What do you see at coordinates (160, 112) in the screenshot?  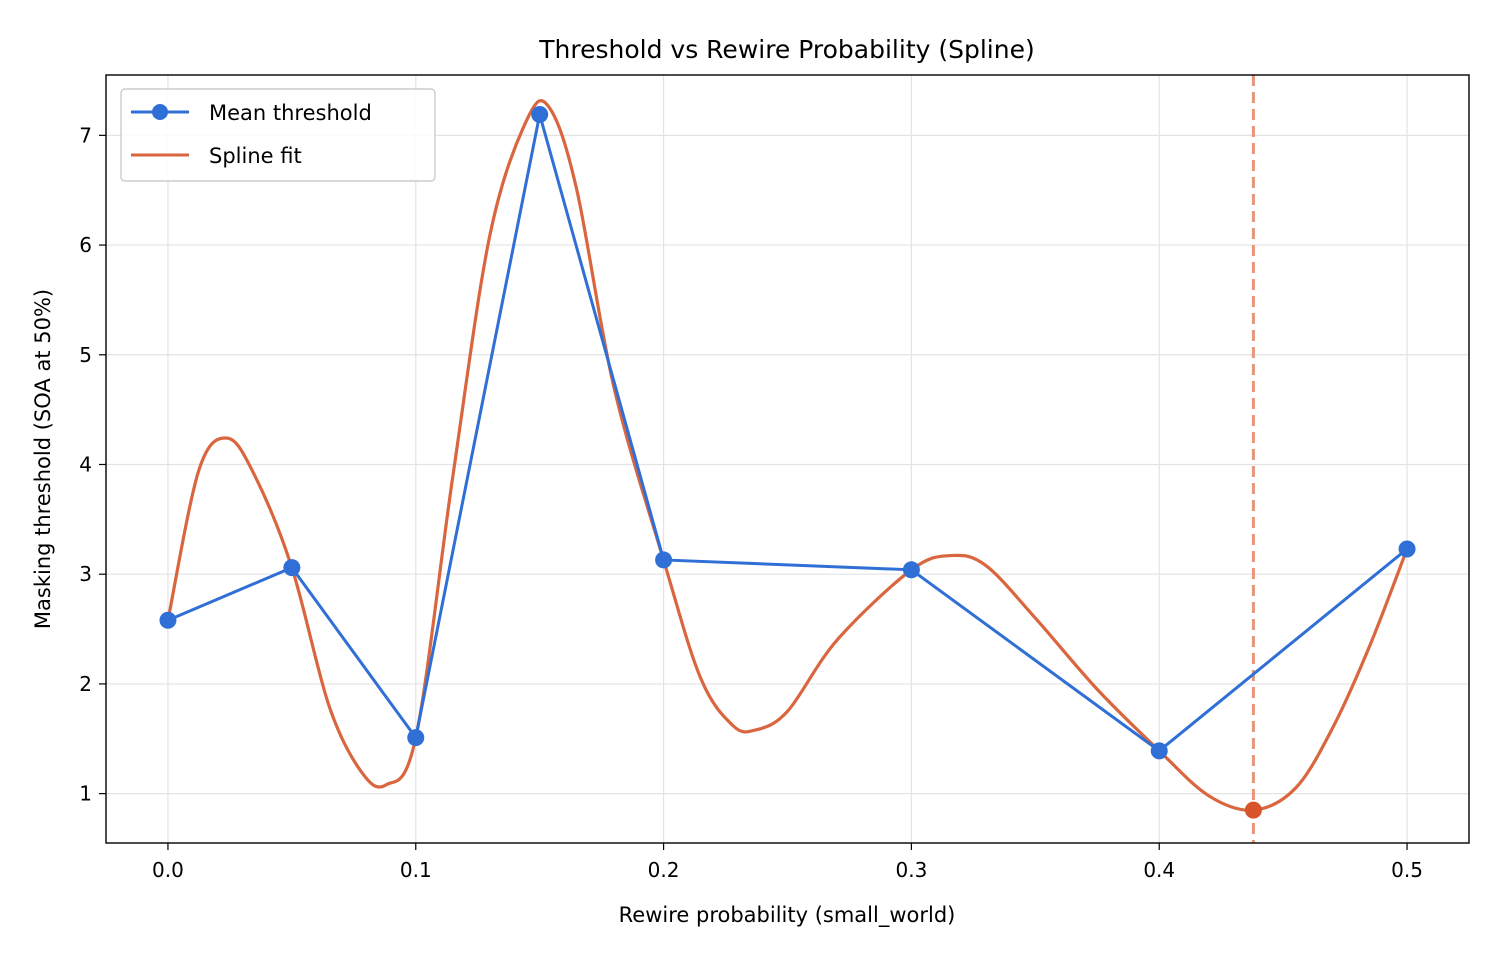 I see `legend-marker-mean-threshold` at bounding box center [160, 112].